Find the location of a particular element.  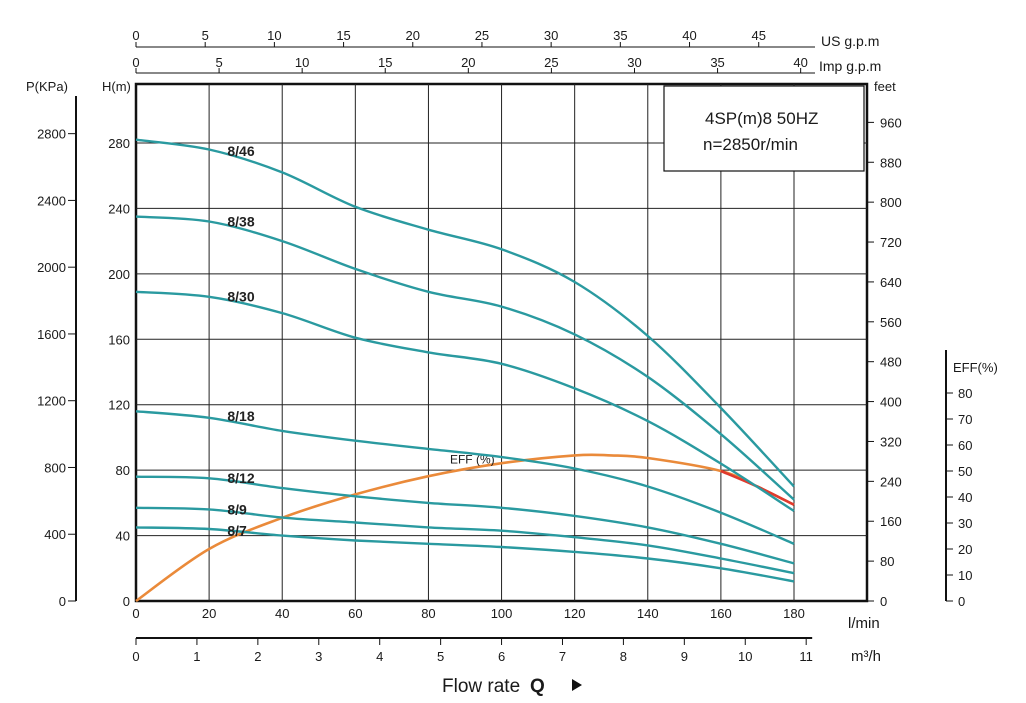

tick-label-us-gpm: 15 is located at coordinates (343, 35).